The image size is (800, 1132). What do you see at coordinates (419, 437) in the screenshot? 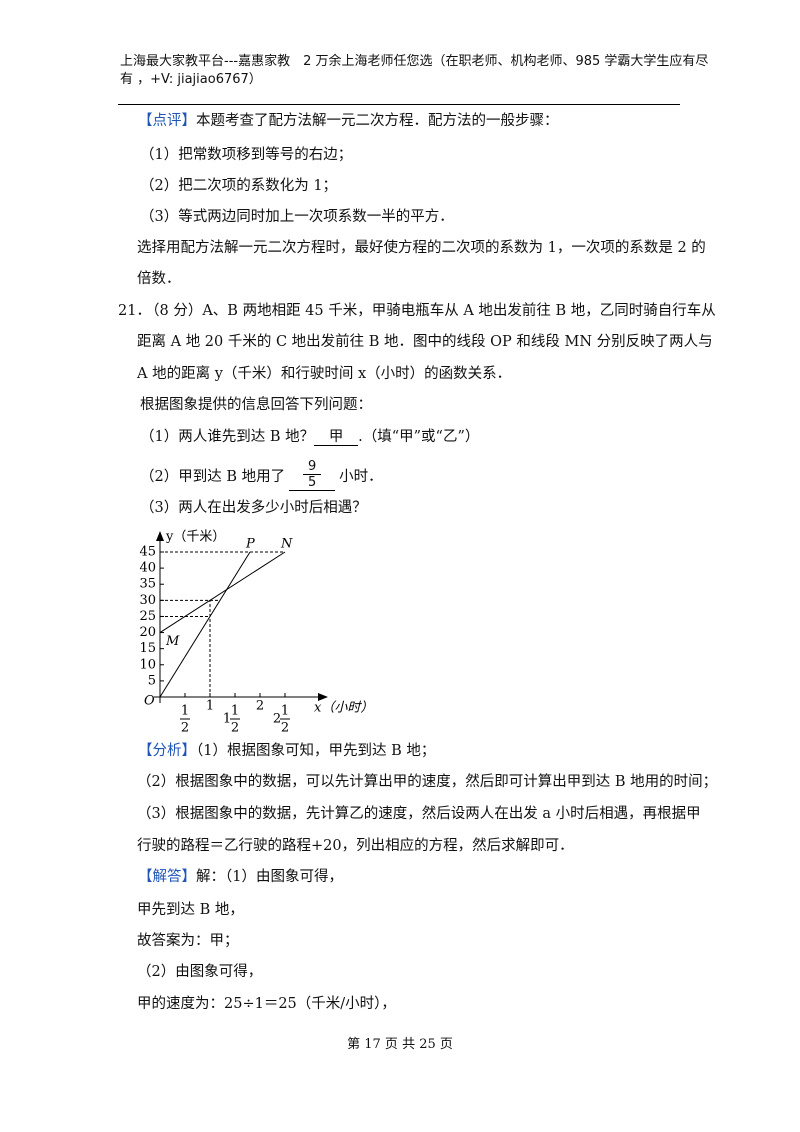
I see `text: .（填“甲”或“乙”）` at bounding box center [419, 437].